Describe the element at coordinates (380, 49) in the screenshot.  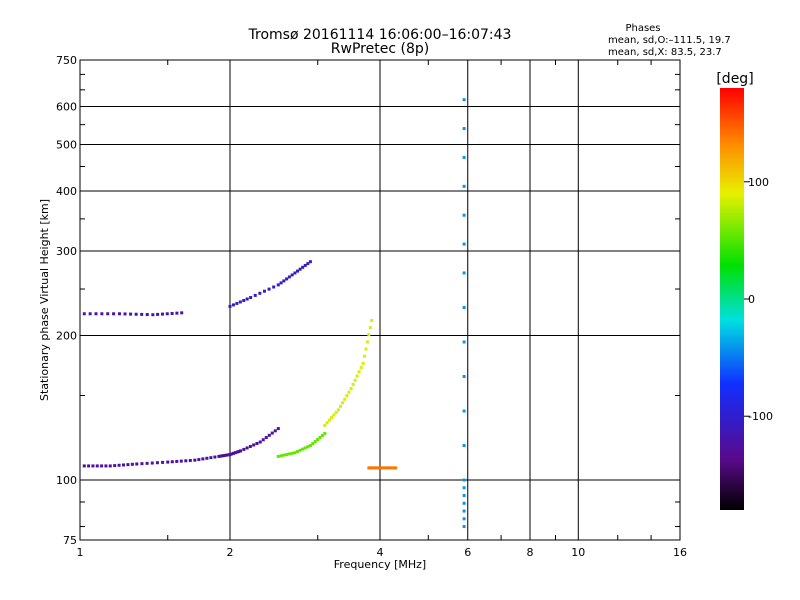
I see `chart-subtitle: RwPretec (8p)` at that location.